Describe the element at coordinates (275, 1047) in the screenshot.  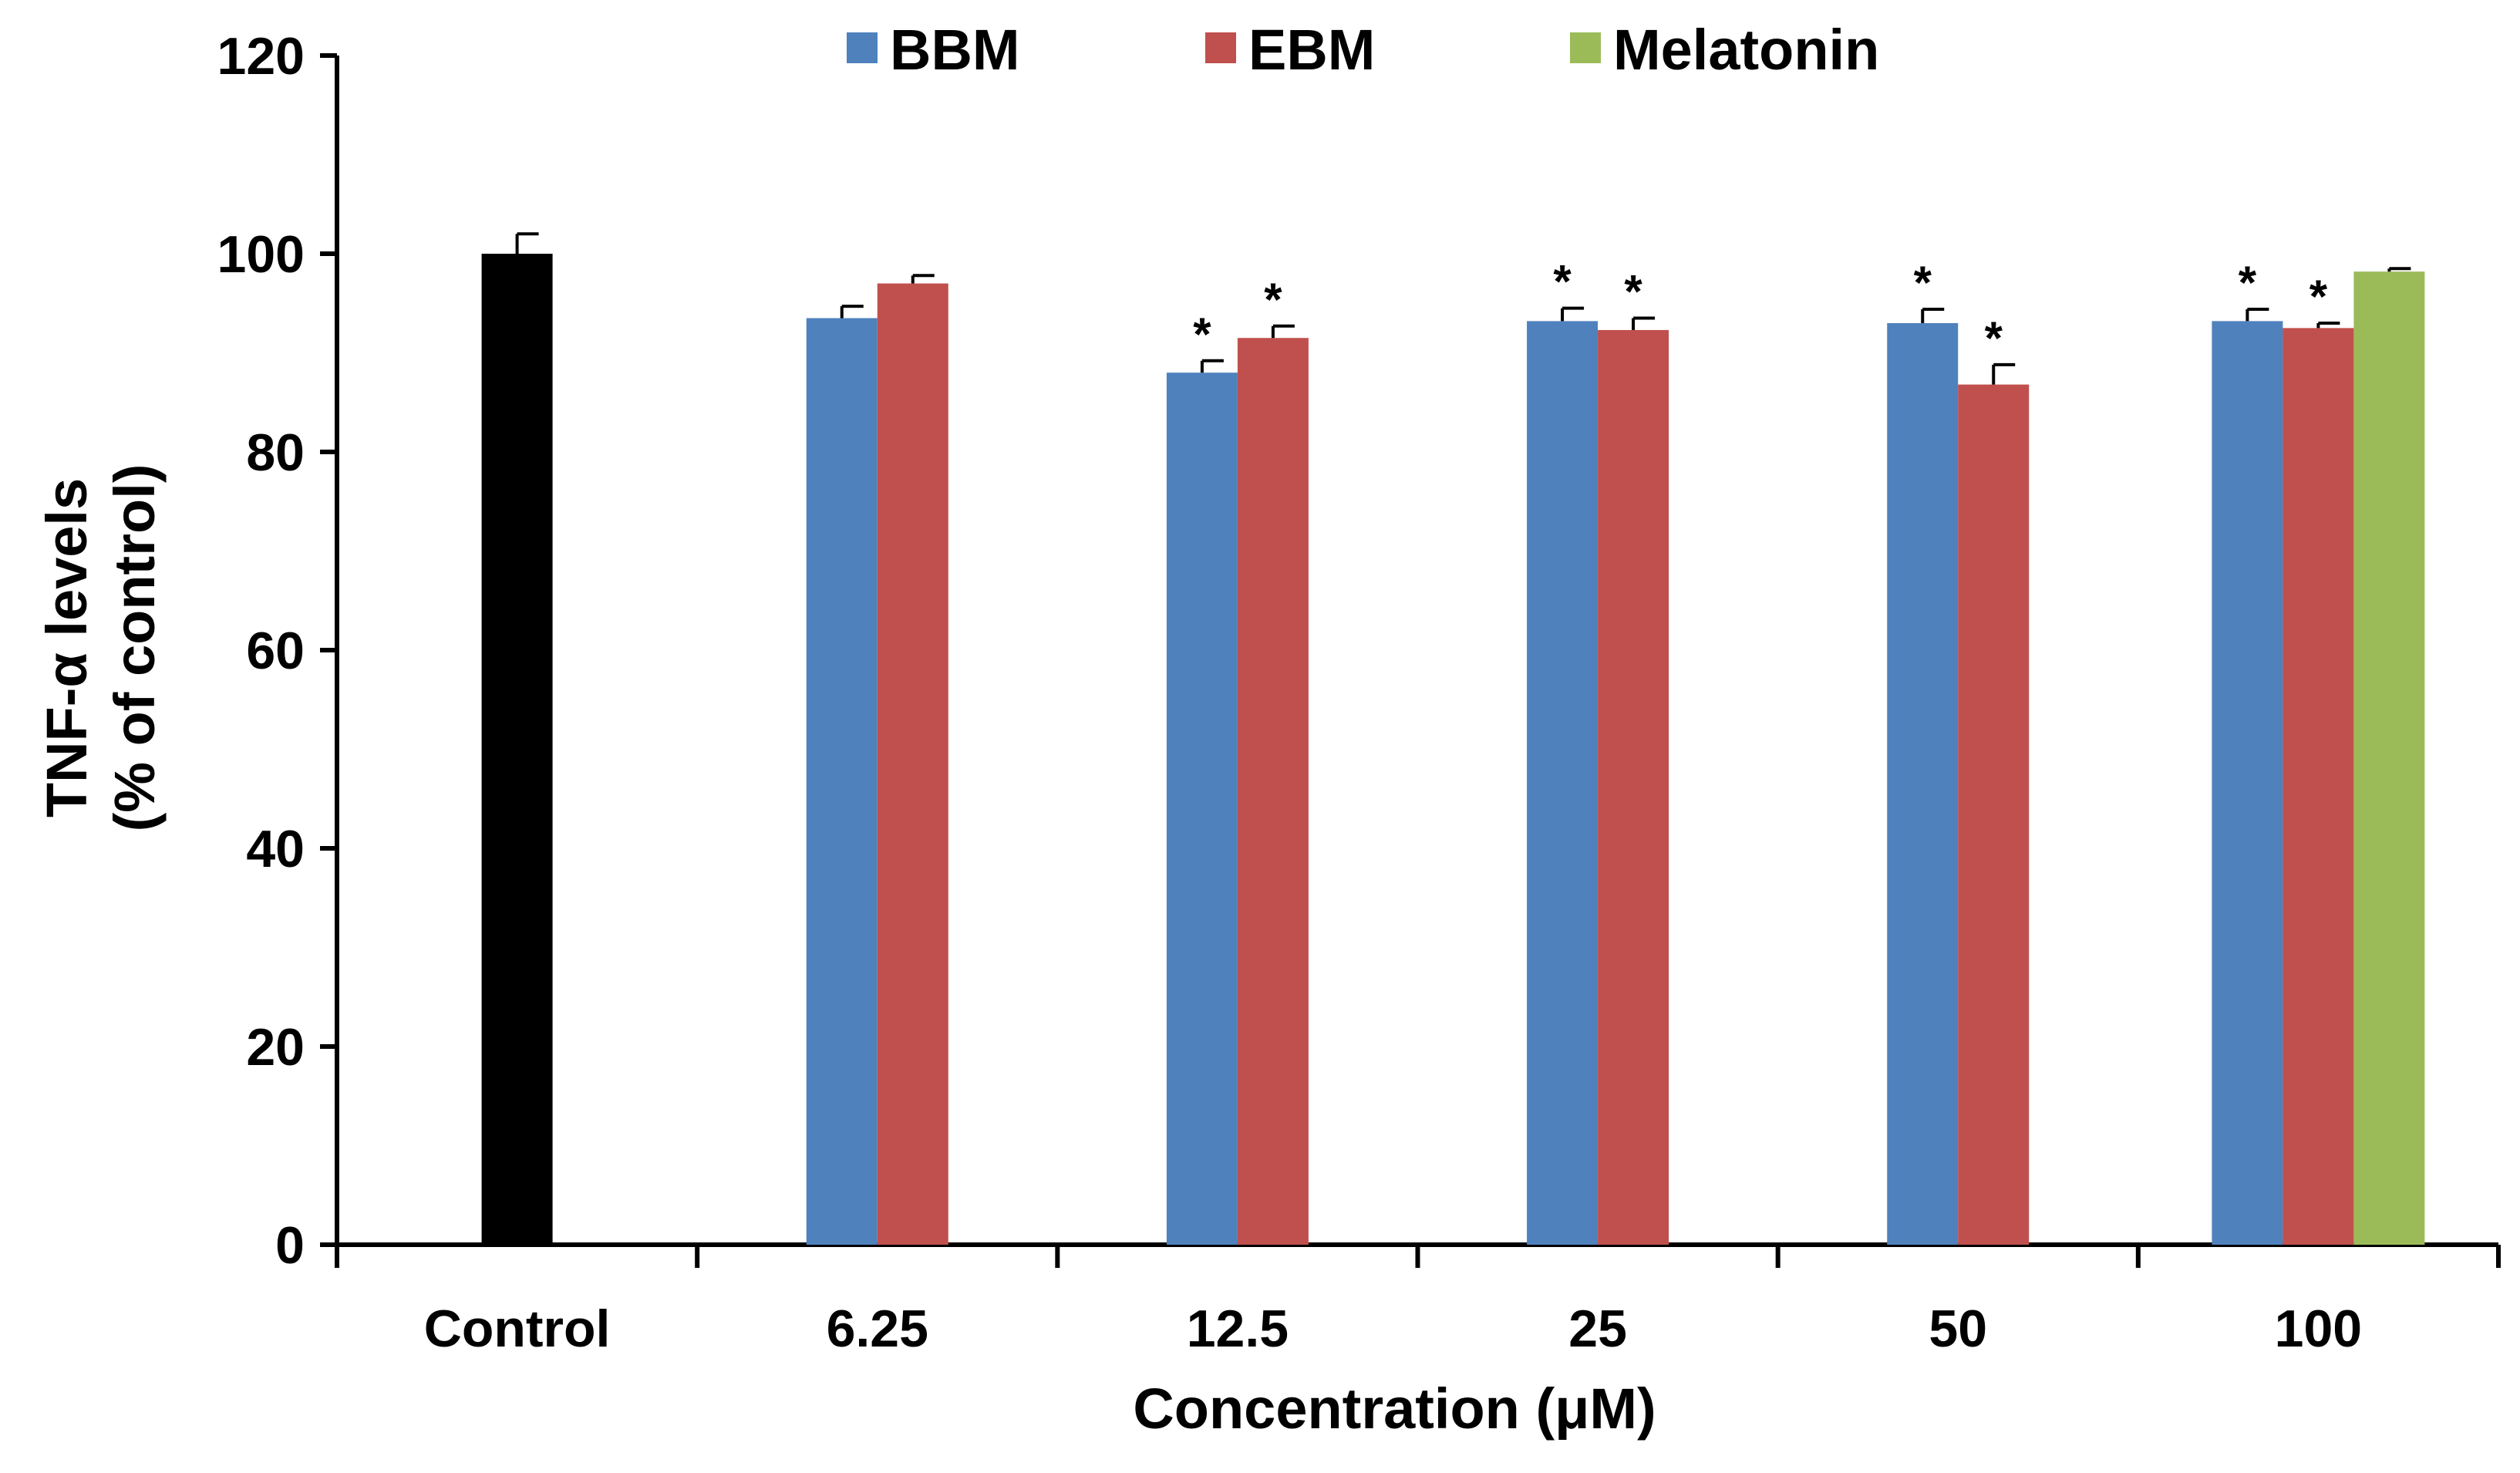
I see `y-tick-label: 20` at that location.